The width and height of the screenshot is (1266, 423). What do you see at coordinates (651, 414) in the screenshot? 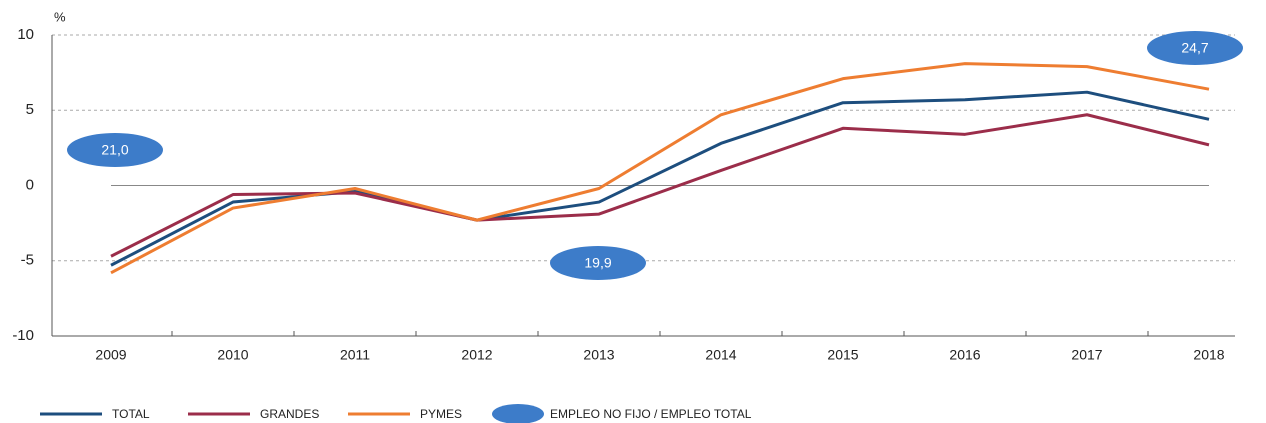
I see `legend-label: EMPLEO NO FIJO / EMPLEO TOTAL` at bounding box center [651, 414].